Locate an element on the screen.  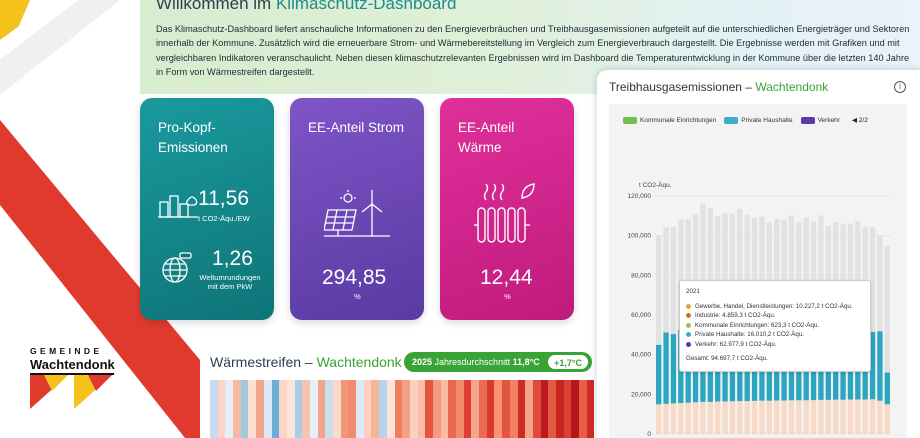
legend-label: Kommunale Einrichtungen is located at coordinates (678, 120).